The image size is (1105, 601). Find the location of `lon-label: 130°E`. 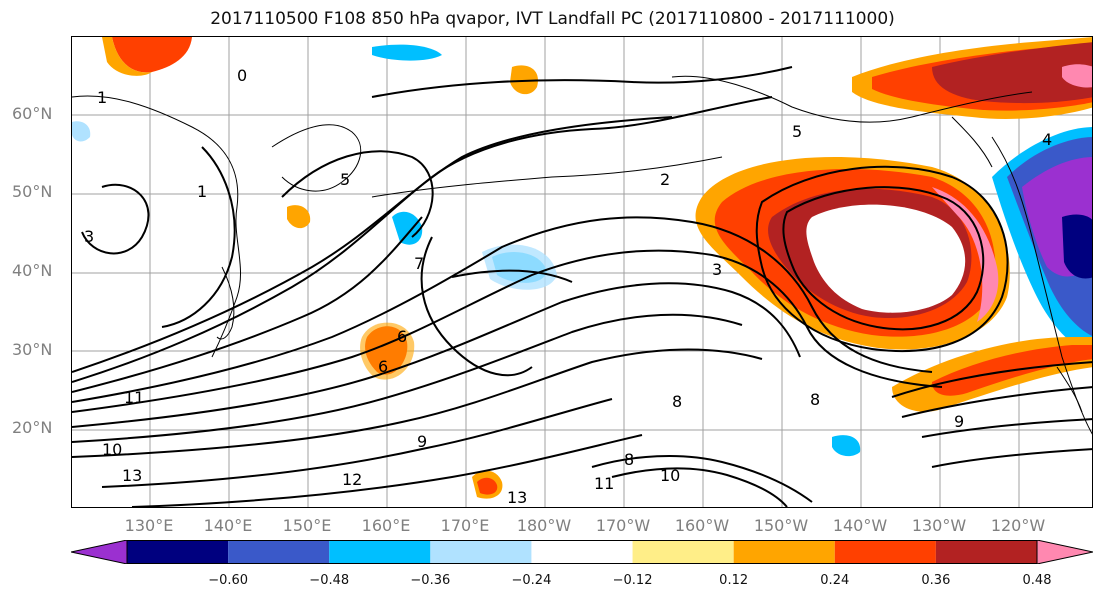

lon-label: 130°E is located at coordinates (149, 525).